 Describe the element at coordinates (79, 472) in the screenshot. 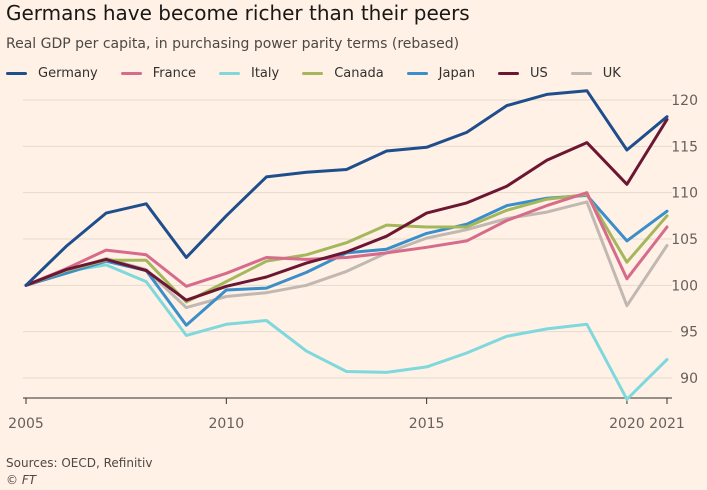

I see `footer: Sources: OECD, Refinitiv © FT` at that location.